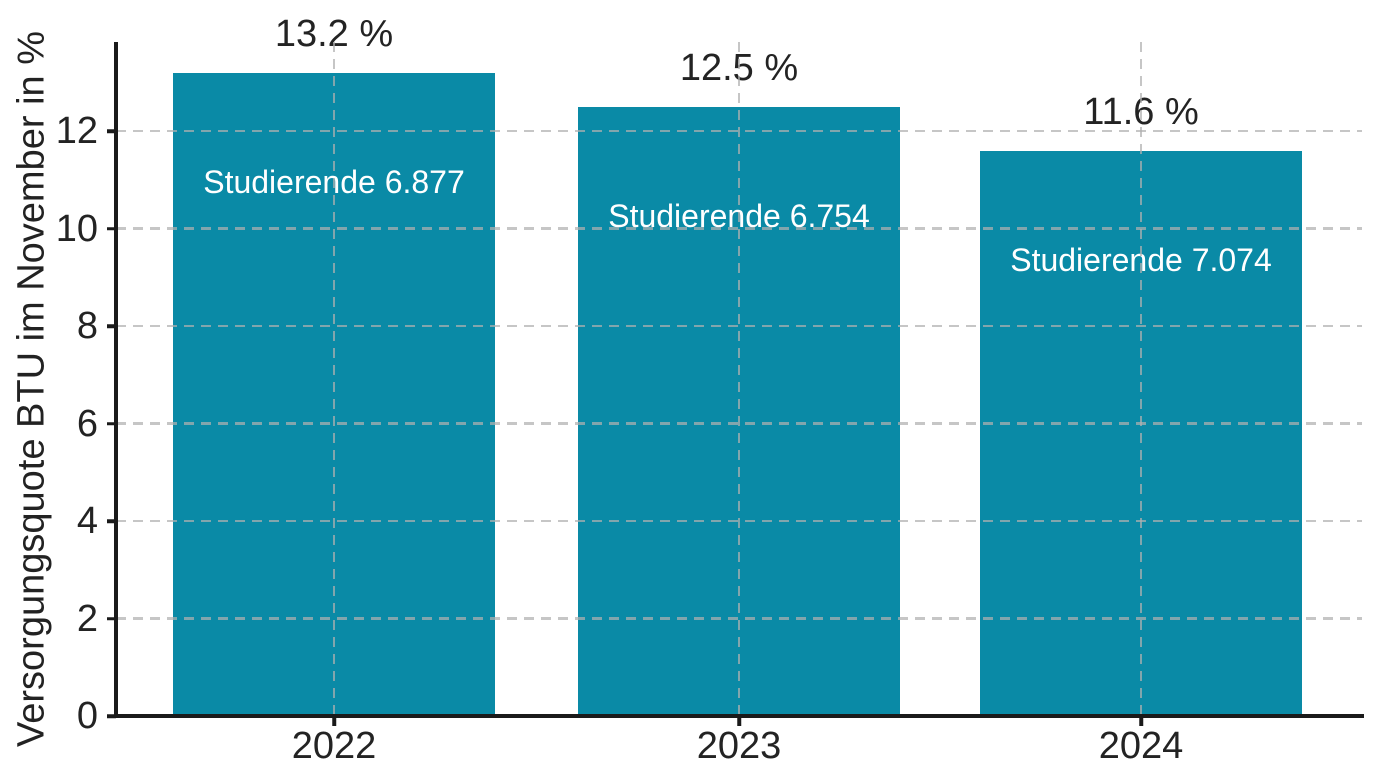 The image size is (1380, 779). What do you see at coordinates (87, 618) in the screenshot?
I see `y-tick-label: 2` at bounding box center [87, 618].